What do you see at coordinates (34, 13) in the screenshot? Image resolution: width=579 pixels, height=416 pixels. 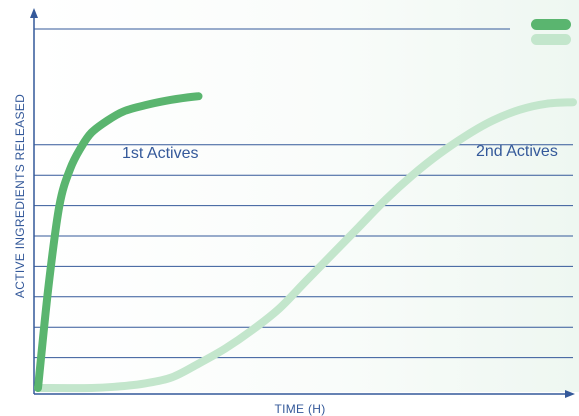 I see `y-axis-arrow` at bounding box center [34, 13].